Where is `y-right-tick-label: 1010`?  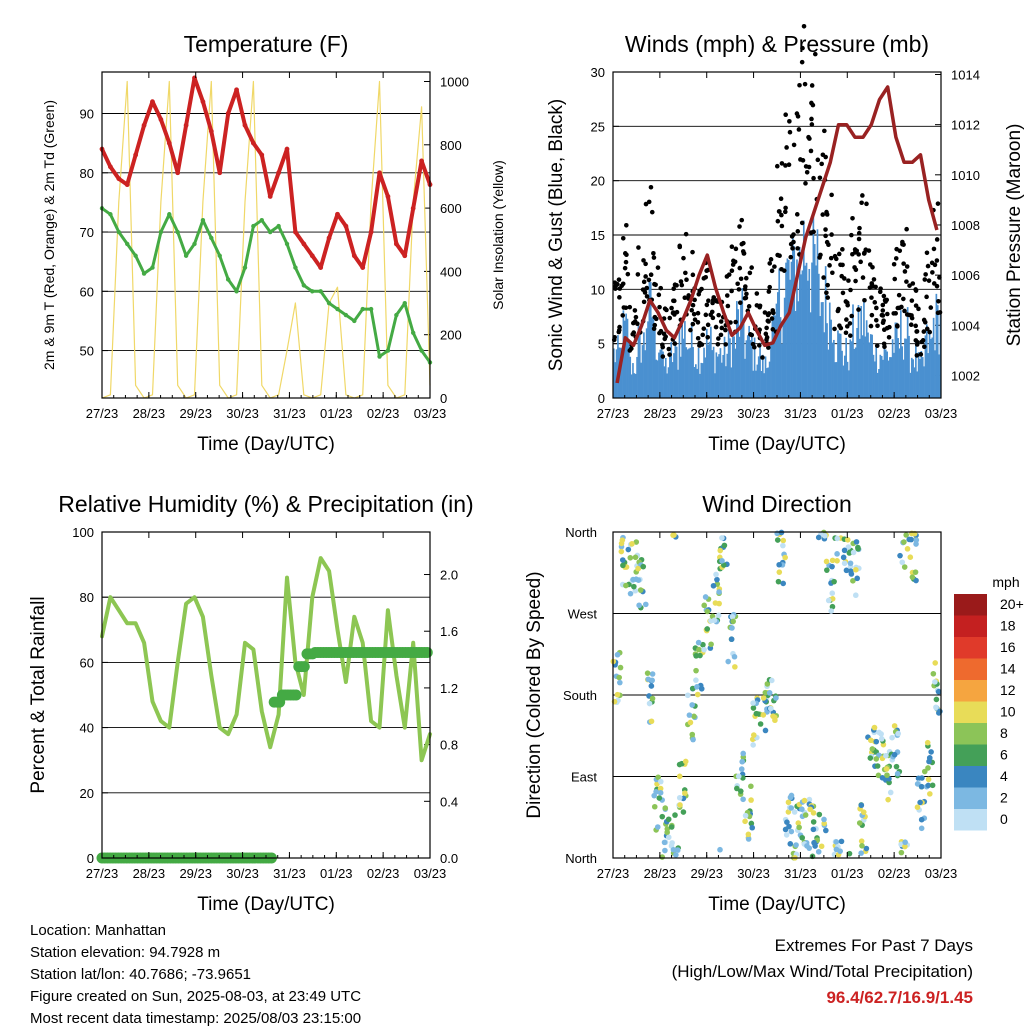
y-right-tick-label: 1010 is located at coordinates (965, 175).